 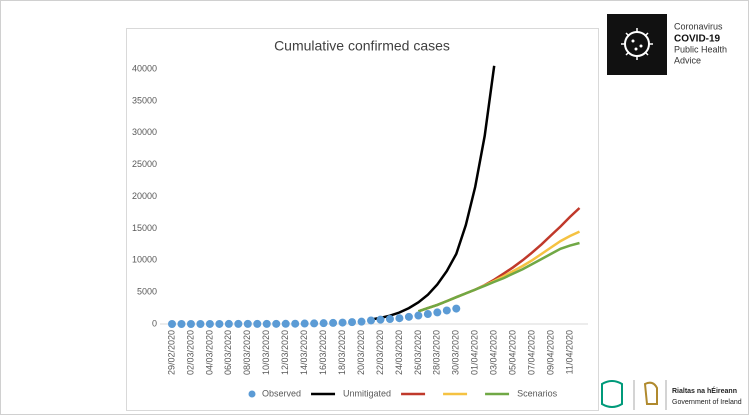 I want to click on x-tick-label: 28/03/2020, so click(x=437, y=352).